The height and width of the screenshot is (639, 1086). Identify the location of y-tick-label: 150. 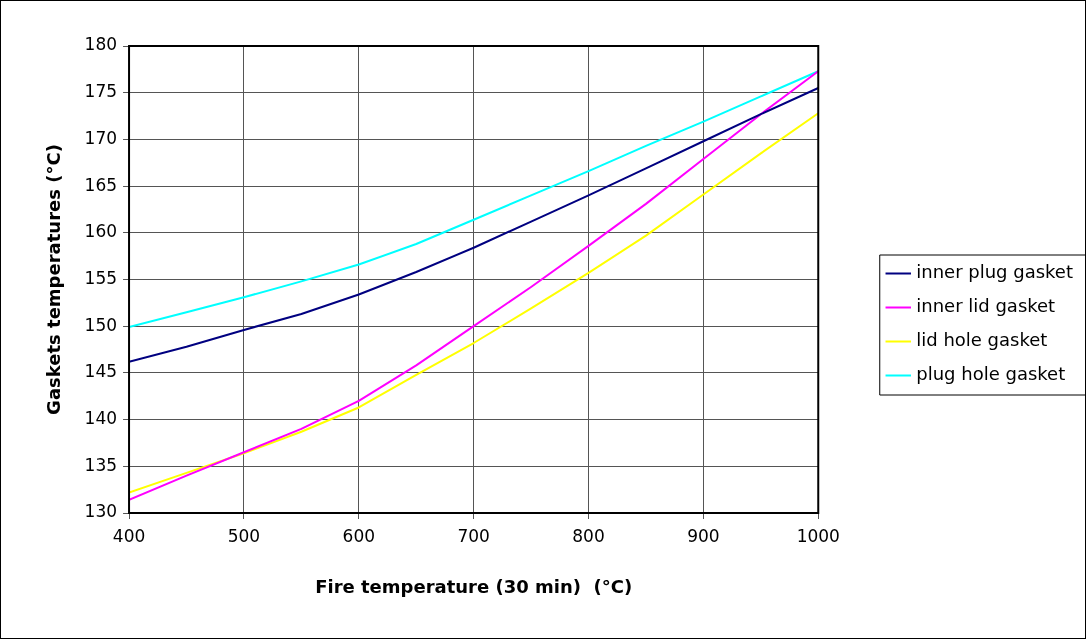
(101, 324).